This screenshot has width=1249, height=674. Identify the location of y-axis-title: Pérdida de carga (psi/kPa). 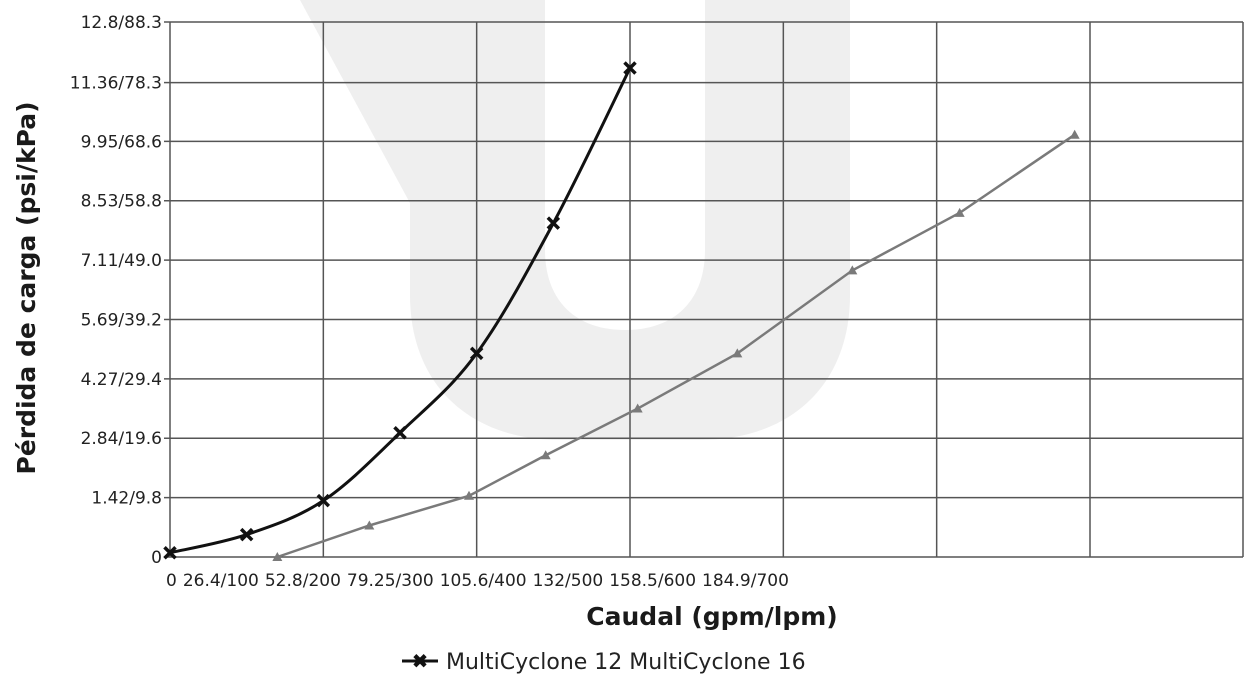
(26, 287).